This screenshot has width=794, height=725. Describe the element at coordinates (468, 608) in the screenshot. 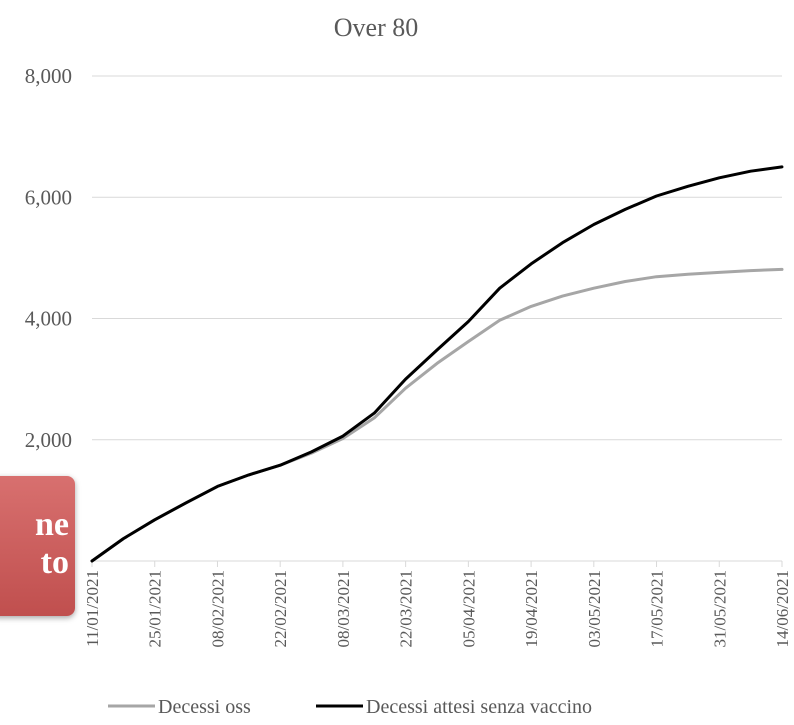

I see `x-tick-label-6: 05/04/2021` at that location.